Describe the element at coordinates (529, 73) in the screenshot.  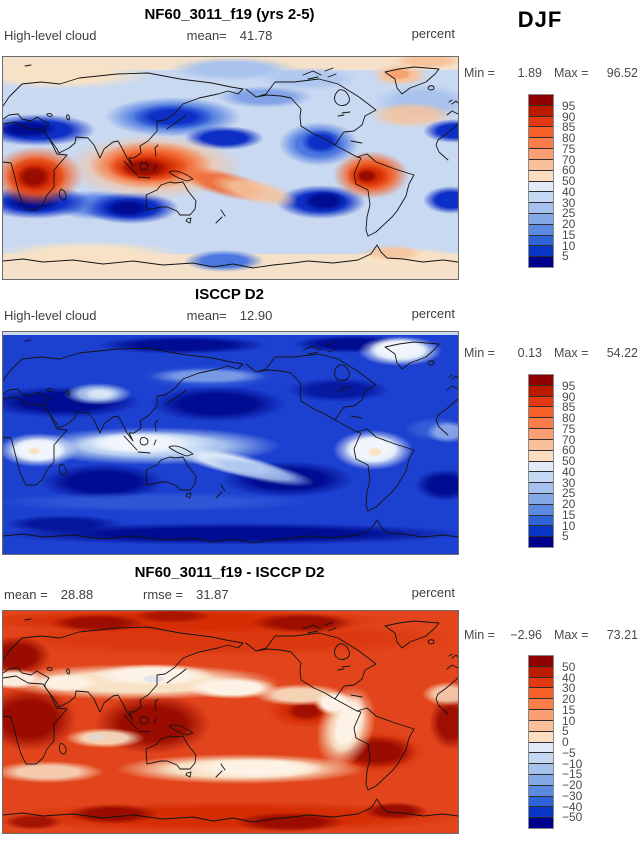
I see `min-value: 1.89` at that location.